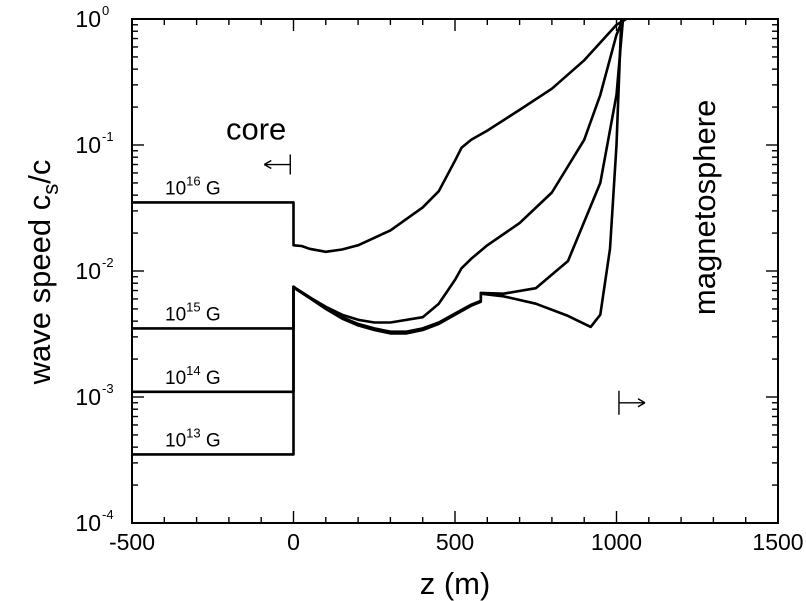 This screenshot has height=601, width=806. What do you see at coordinates (105, 10) in the screenshot?
I see `y-tick-exponent: 0` at bounding box center [105, 10].